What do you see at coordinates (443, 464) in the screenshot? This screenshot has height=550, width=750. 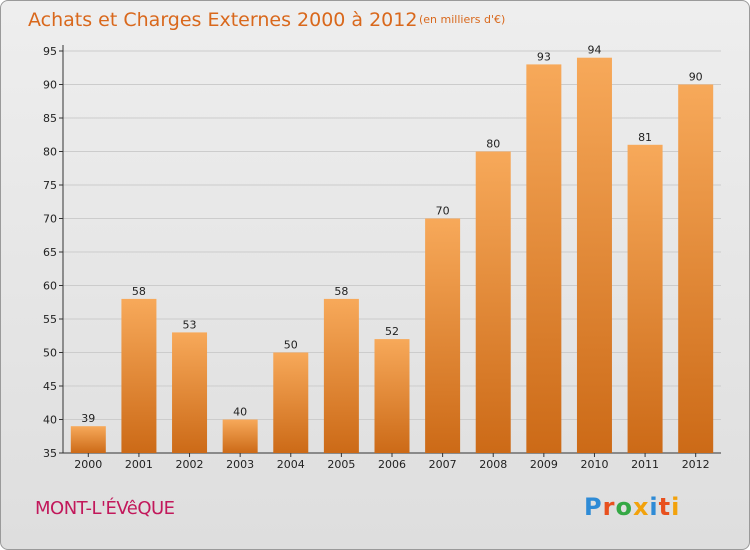 I see `x-tick-label-2007: 2007` at bounding box center [443, 464].